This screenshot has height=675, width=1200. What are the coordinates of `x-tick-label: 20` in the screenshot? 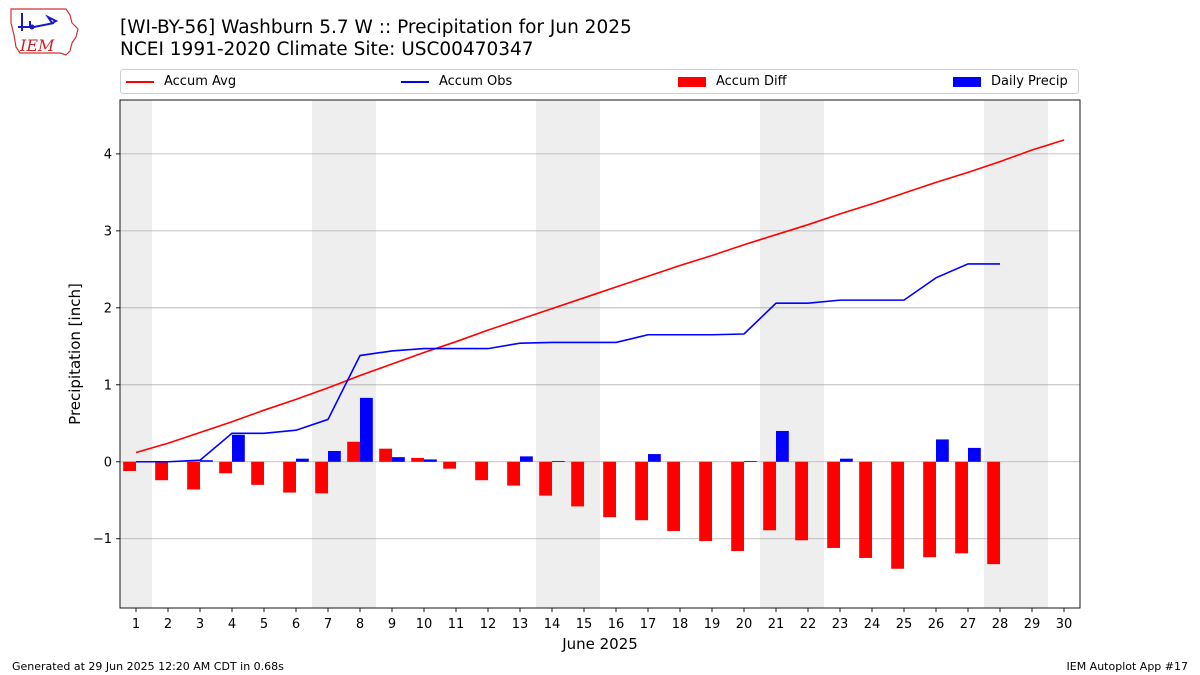 It's located at (744, 624).